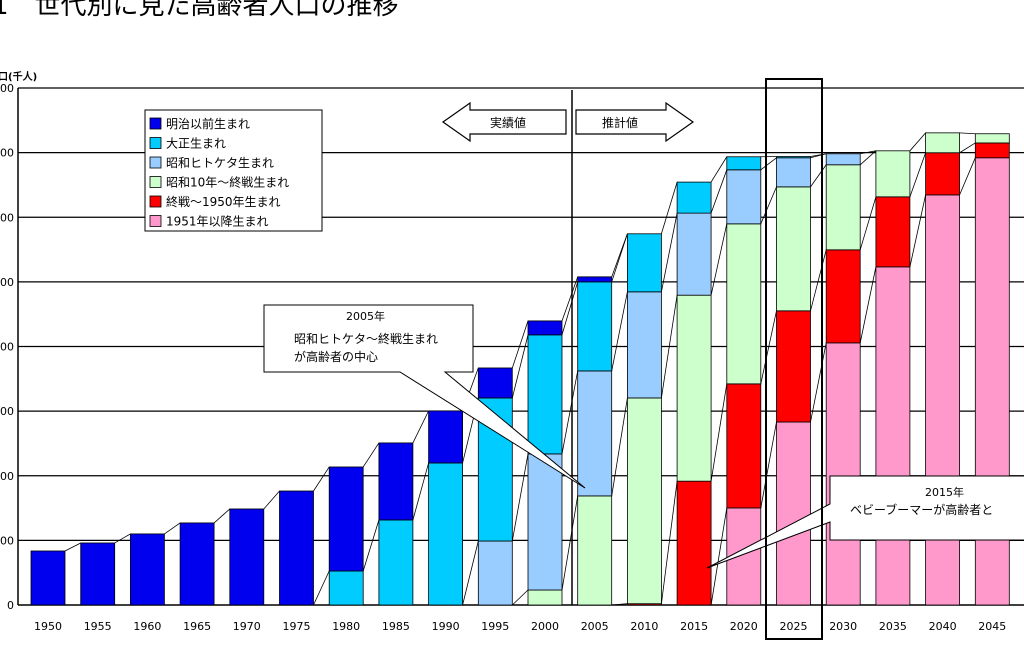 The width and height of the screenshot is (1024, 645). Describe the element at coordinates (893, 626) in the screenshot. I see `x-tick-label: 2035` at that location.